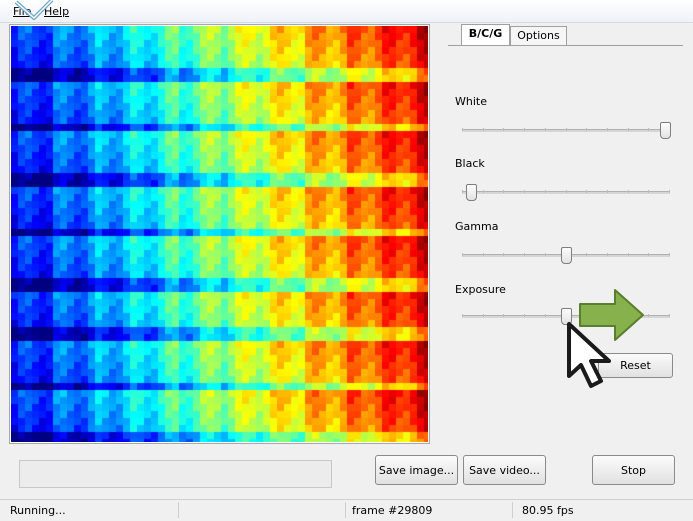 The width and height of the screenshot is (693, 521). I want to click on exposure-slider, so click(566, 316).